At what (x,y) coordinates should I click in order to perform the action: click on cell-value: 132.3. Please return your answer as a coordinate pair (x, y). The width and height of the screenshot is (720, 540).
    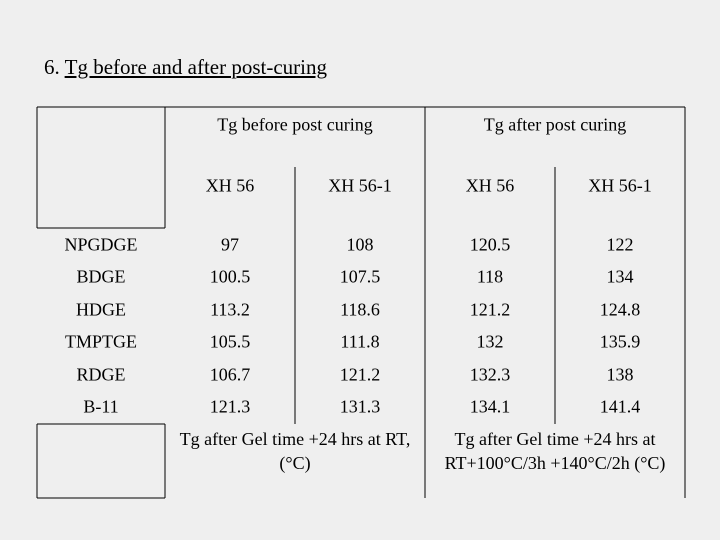
    Looking at the image, I should click on (490, 374).